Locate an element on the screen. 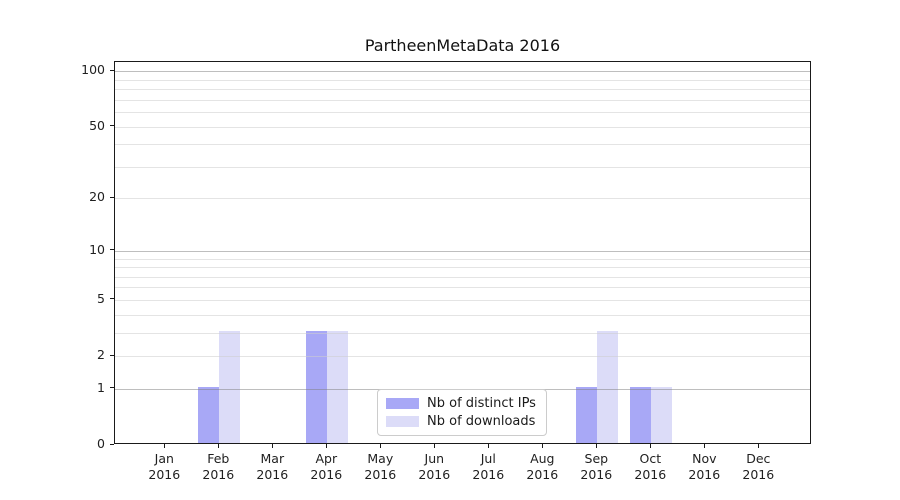 This screenshot has width=900, height=500. y-tick-label-0: 0 is located at coordinates (101, 443).